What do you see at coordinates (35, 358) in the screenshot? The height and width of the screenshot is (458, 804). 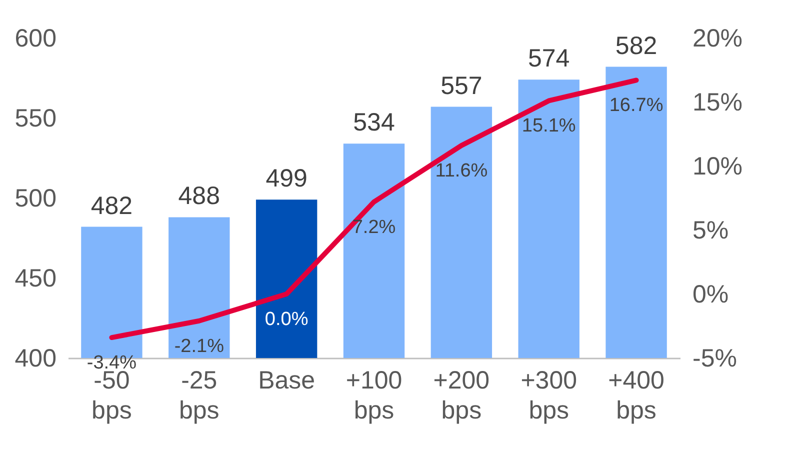 I see `y-tick-label: 400` at bounding box center [35, 358].